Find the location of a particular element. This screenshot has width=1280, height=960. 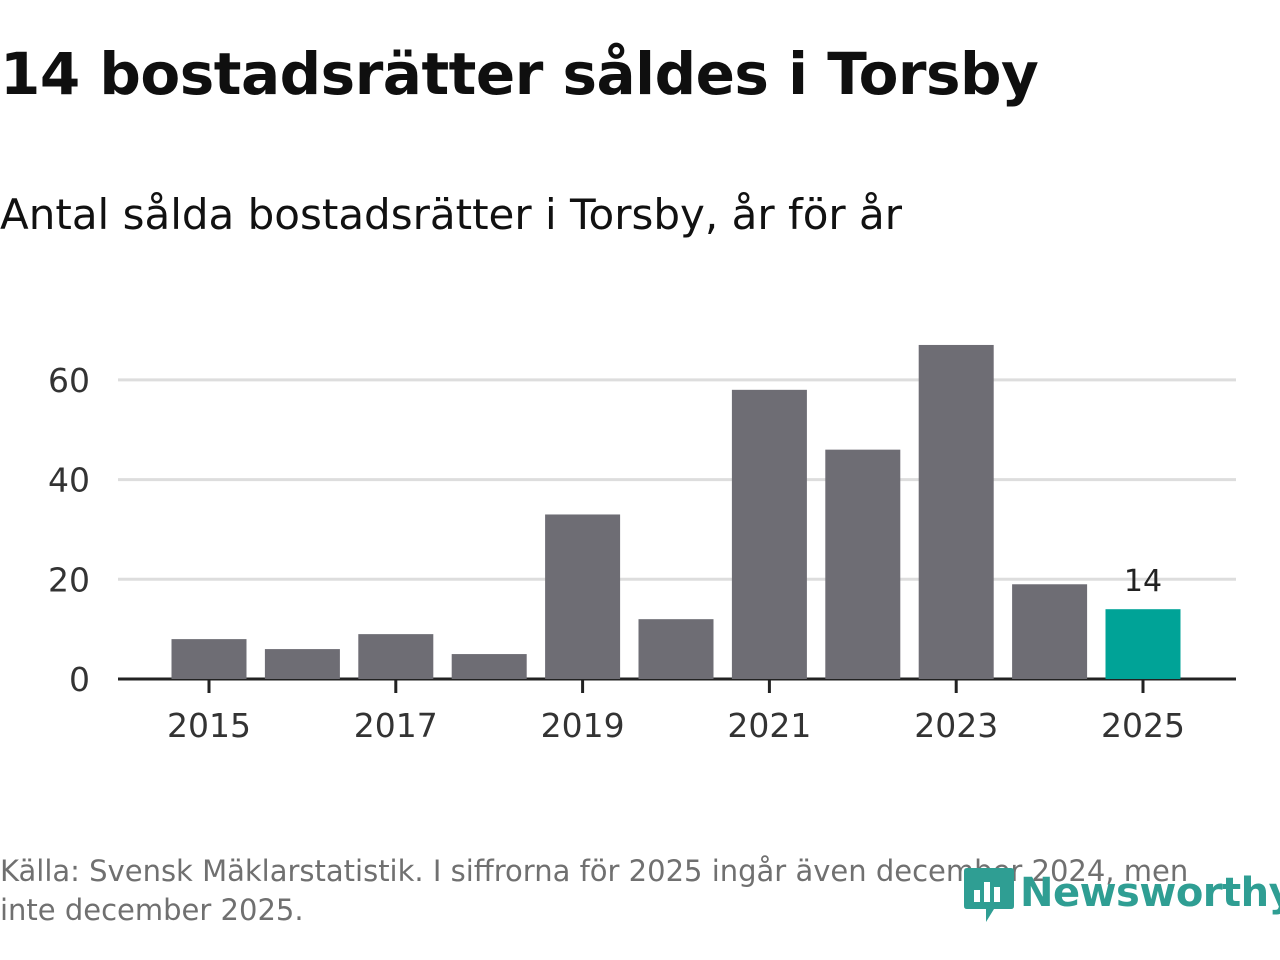

chart-title: 14 bostadsrätter såldes i Torsby is located at coordinates (519, 74).